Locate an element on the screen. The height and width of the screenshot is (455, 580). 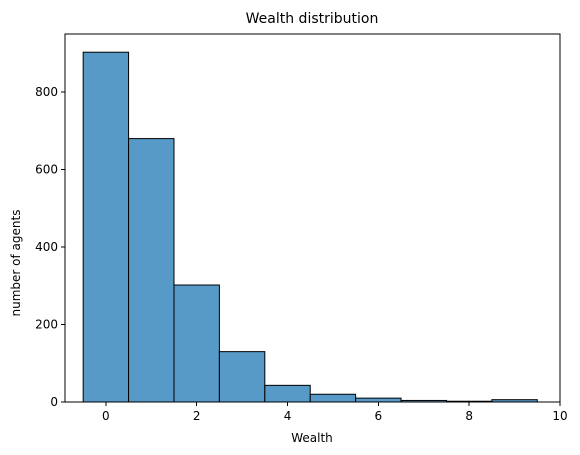
x-axis-label: Wealth is located at coordinates (312, 438).